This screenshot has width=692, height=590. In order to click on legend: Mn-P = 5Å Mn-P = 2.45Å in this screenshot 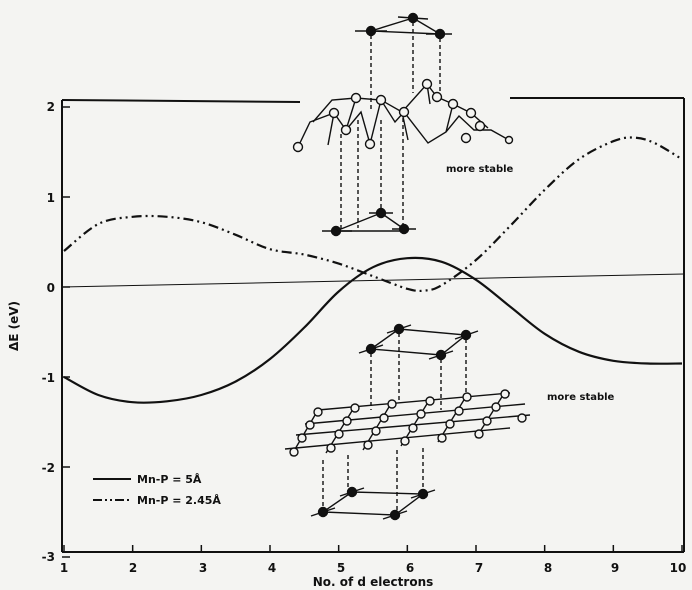, I will do `click(157, 490)`.